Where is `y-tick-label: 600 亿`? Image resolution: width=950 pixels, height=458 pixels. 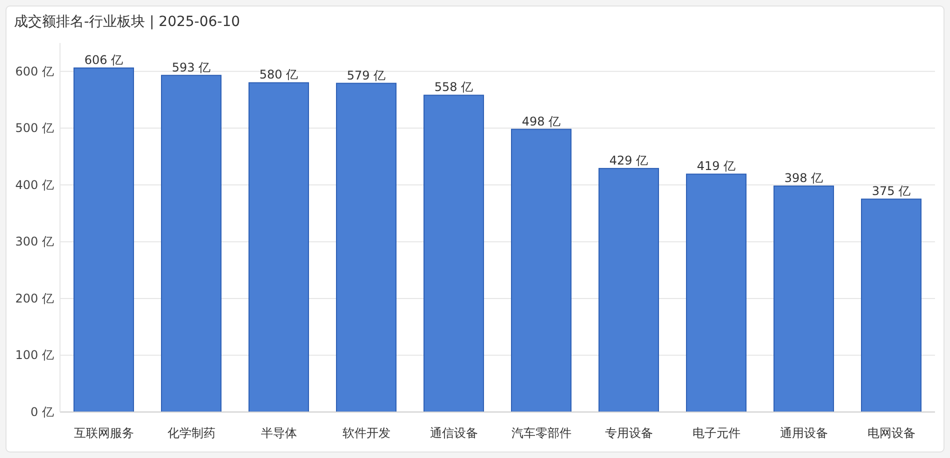 y-tick-label: 600 亿 is located at coordinates (34, 71).